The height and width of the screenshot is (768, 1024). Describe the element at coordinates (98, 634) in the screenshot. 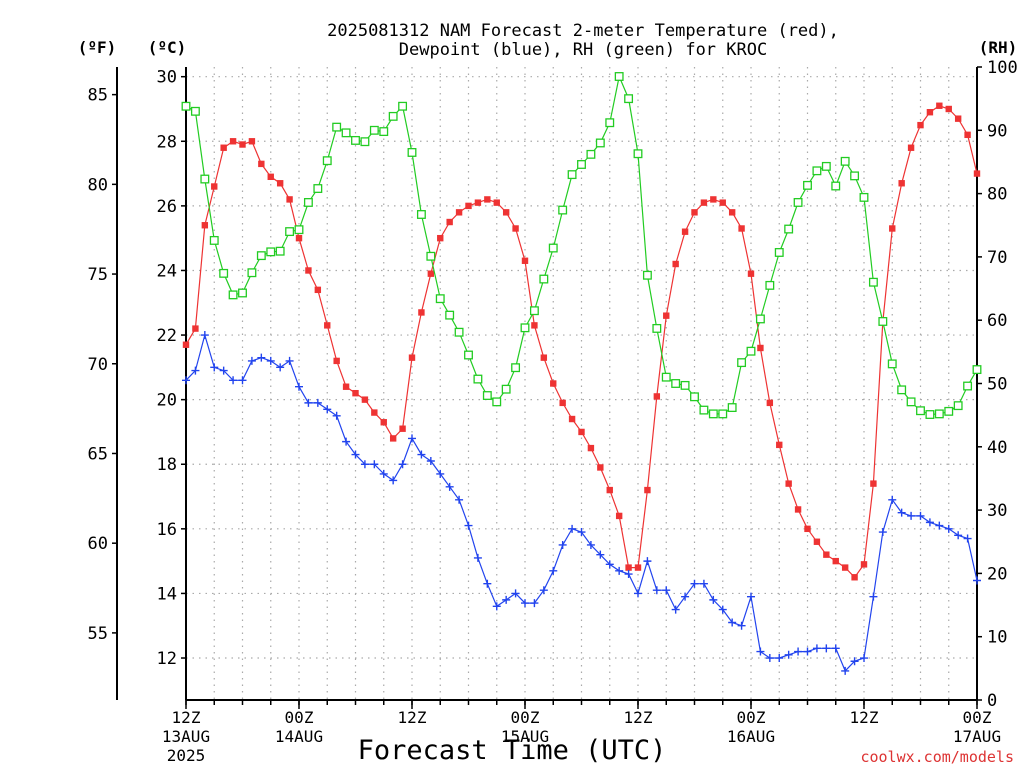

I see `fahrenheit-tick-label: 55` at that location.